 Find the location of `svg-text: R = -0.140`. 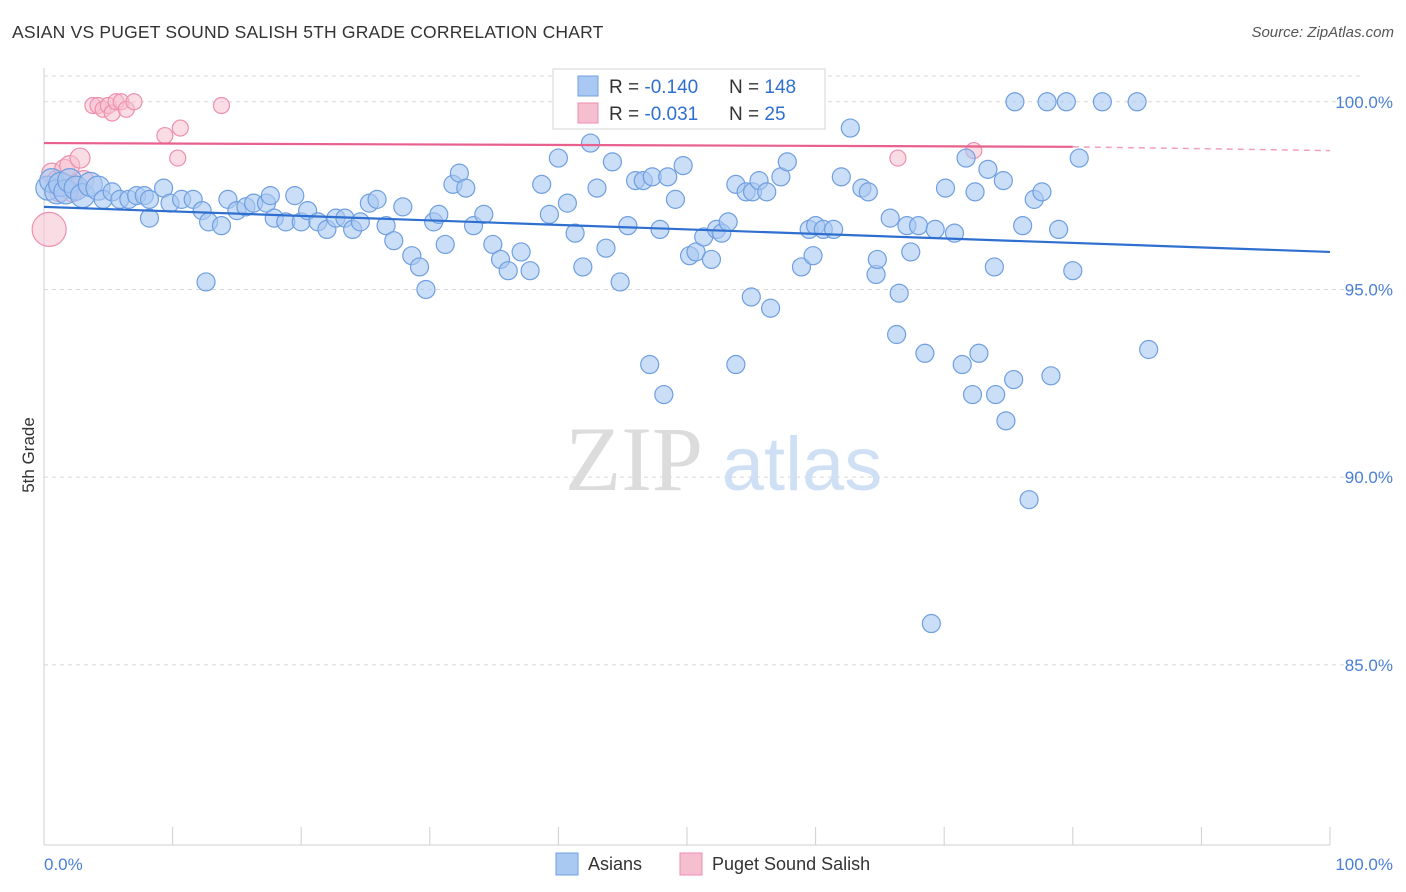

svg-text: R = -0.140 is located at coordinates (653, 87).